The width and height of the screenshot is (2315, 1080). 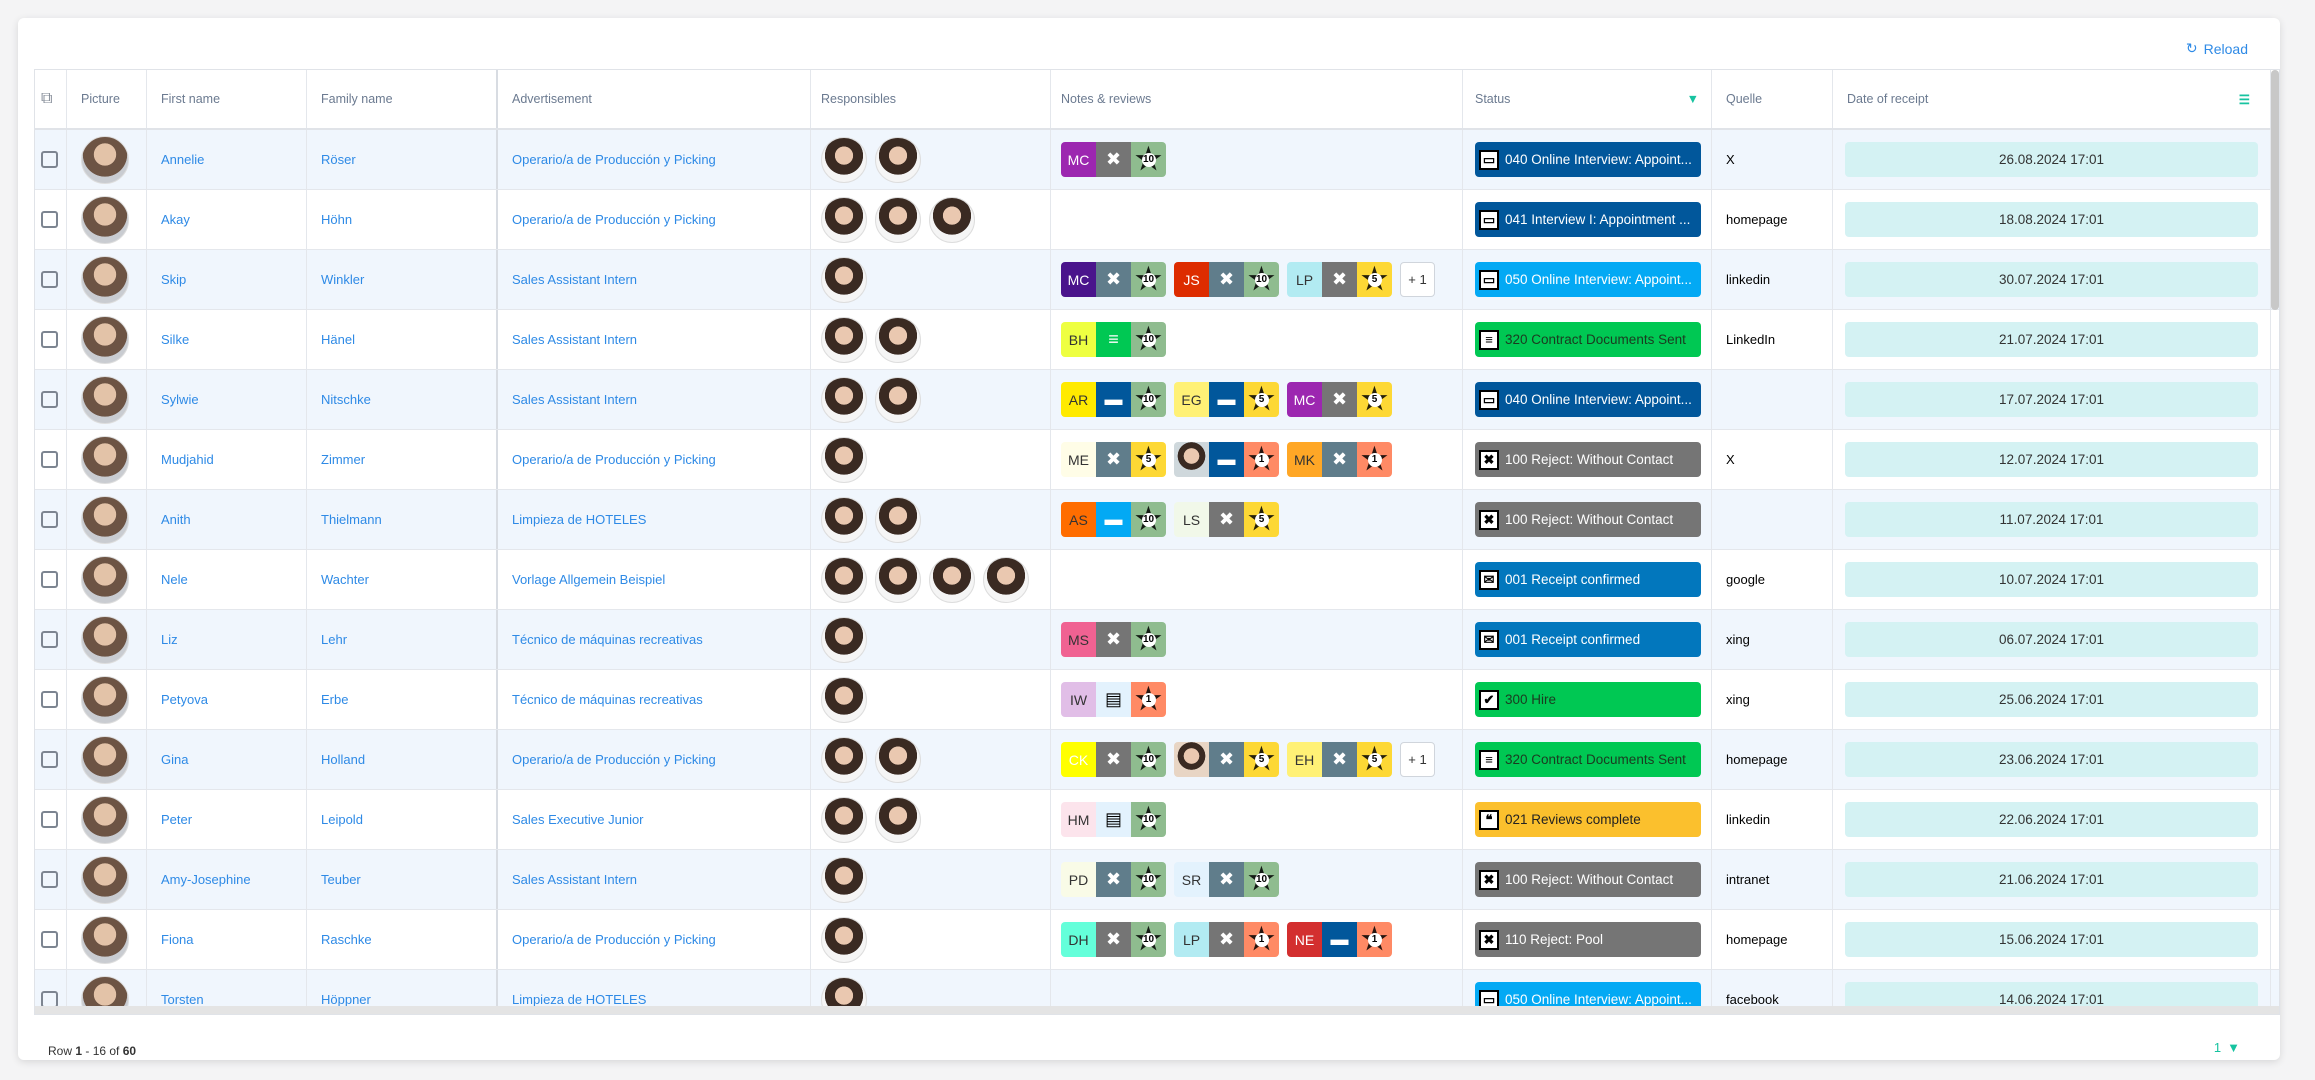 What do you see at coordinates (51, 99) in the screenshot?
I see `select-all-toggle: ⧉` at bounding box center [51, 99].